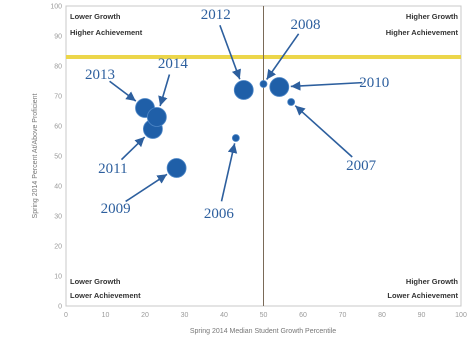 This screenshot has width=468, height=340. I want to click on x-tick-label: 0, so click(66, 315).